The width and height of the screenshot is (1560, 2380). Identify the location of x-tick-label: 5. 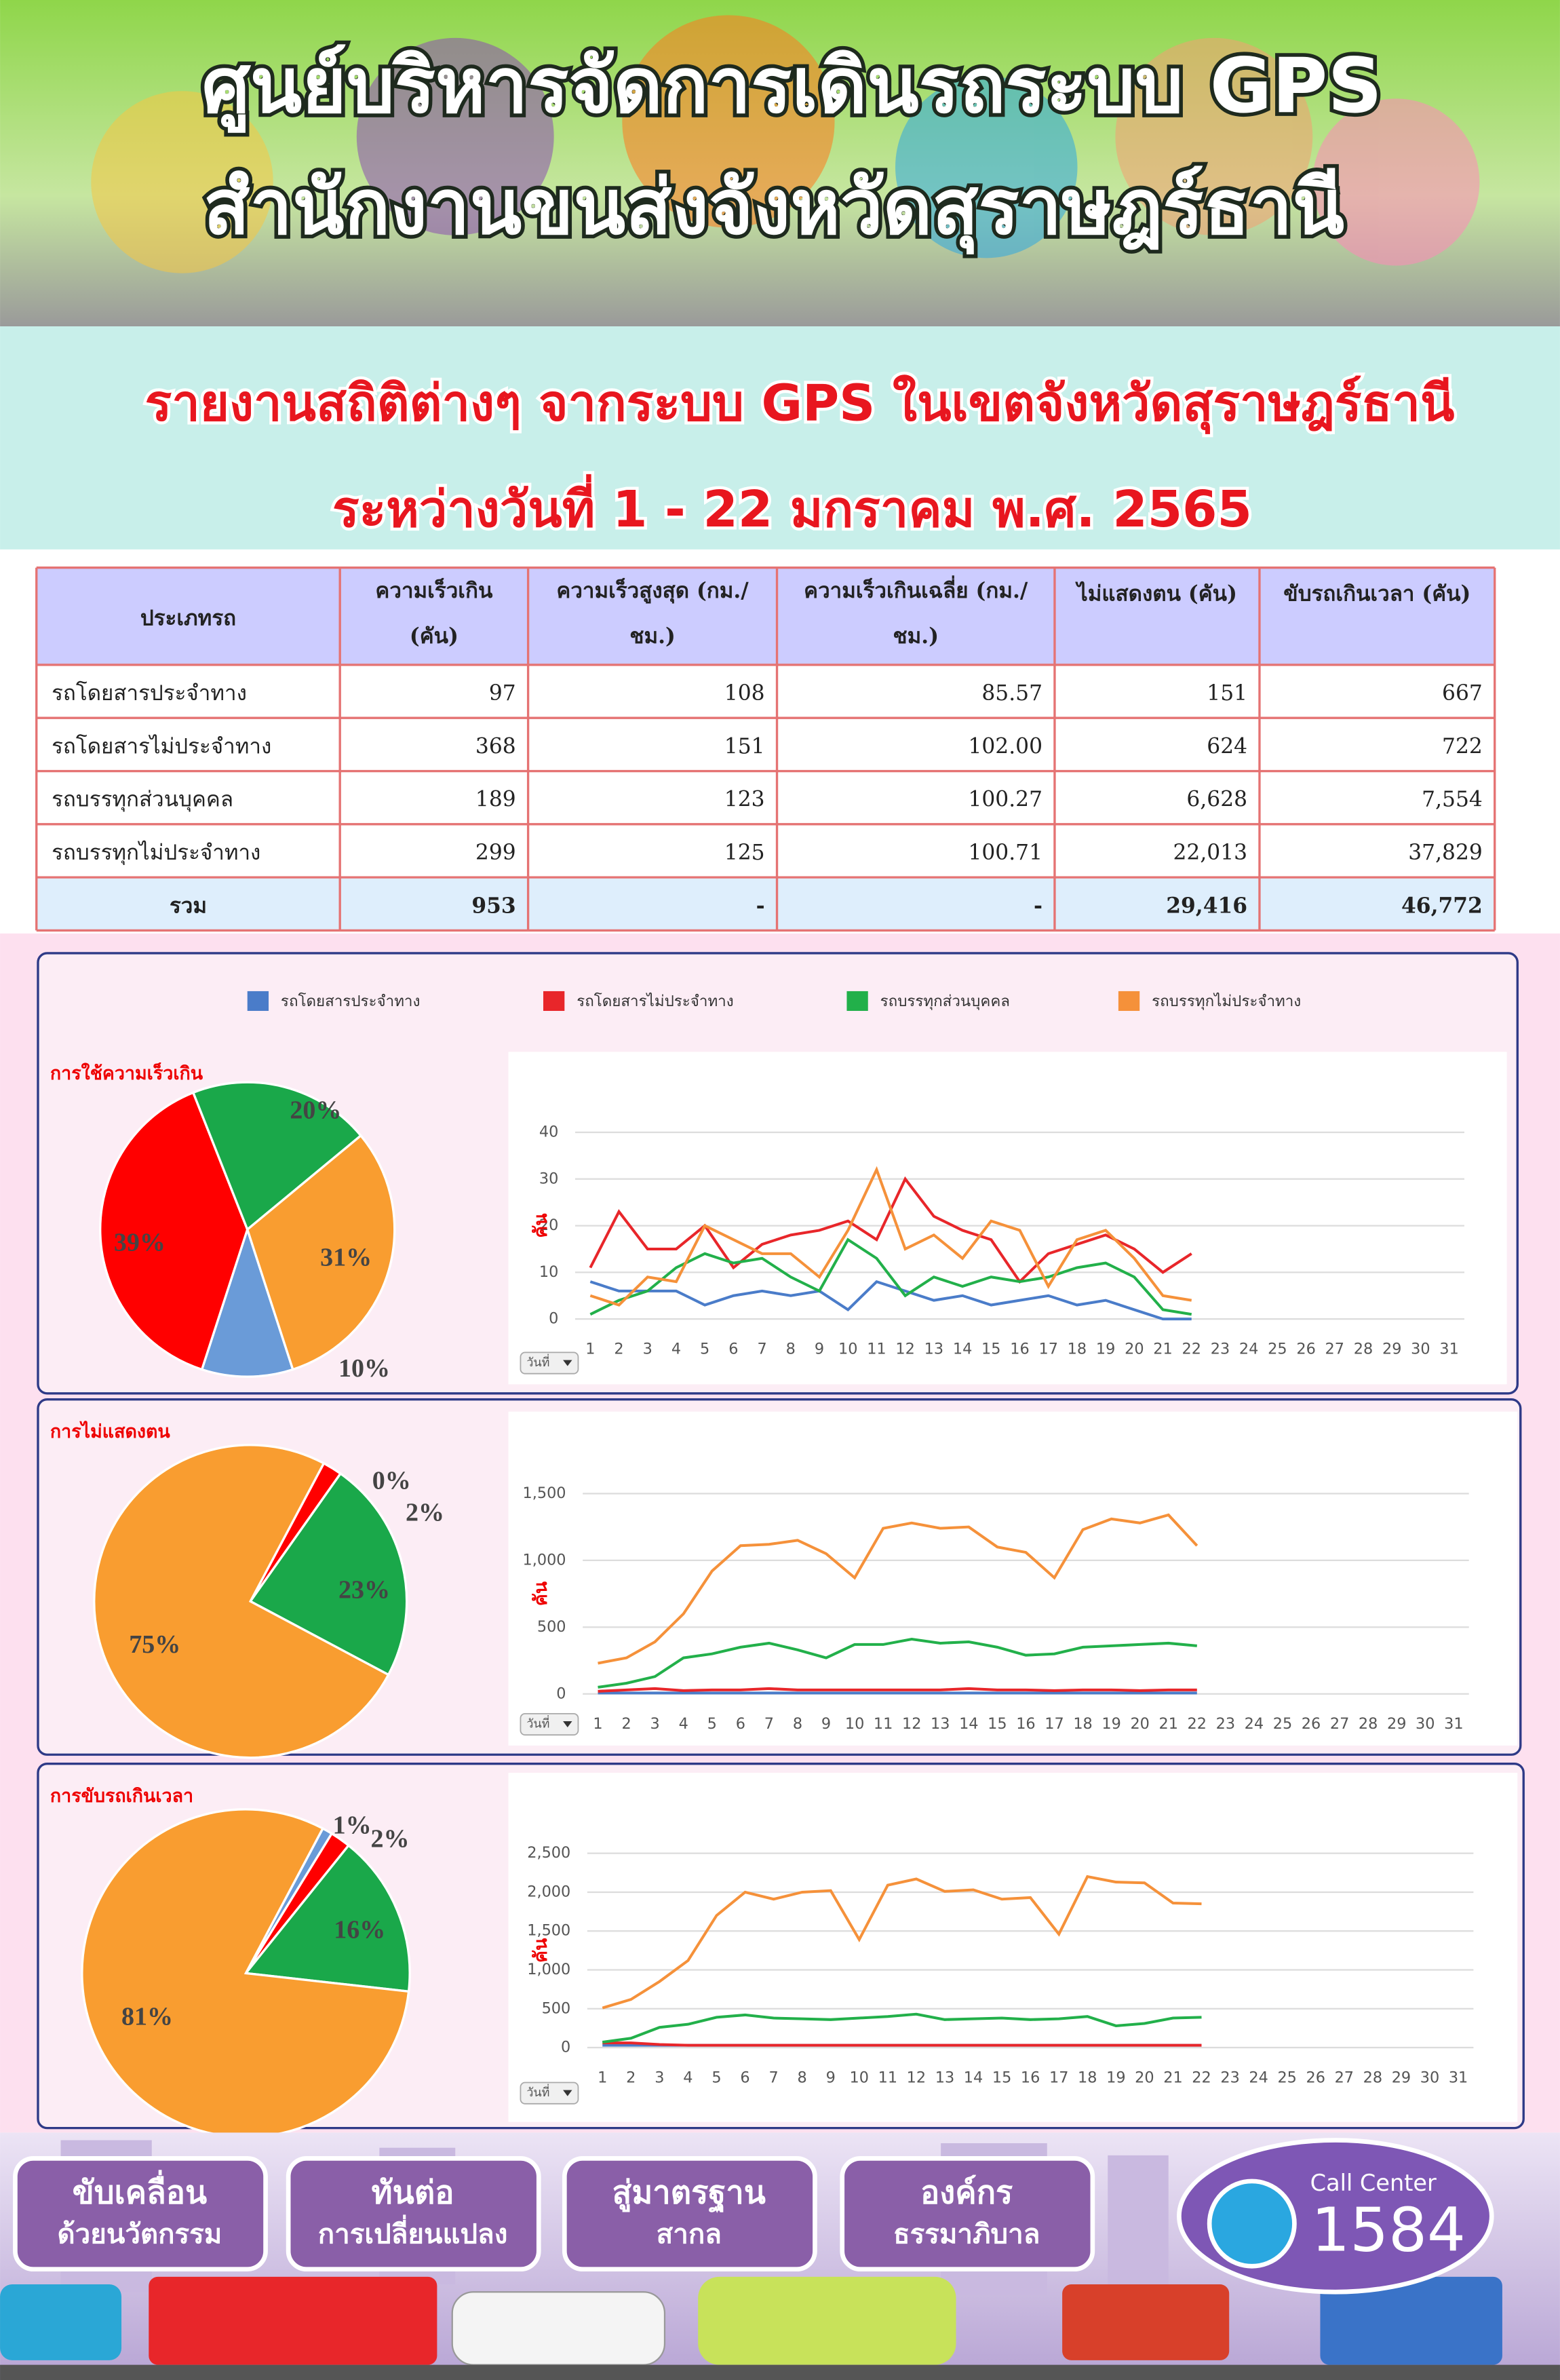
(704, 1349).